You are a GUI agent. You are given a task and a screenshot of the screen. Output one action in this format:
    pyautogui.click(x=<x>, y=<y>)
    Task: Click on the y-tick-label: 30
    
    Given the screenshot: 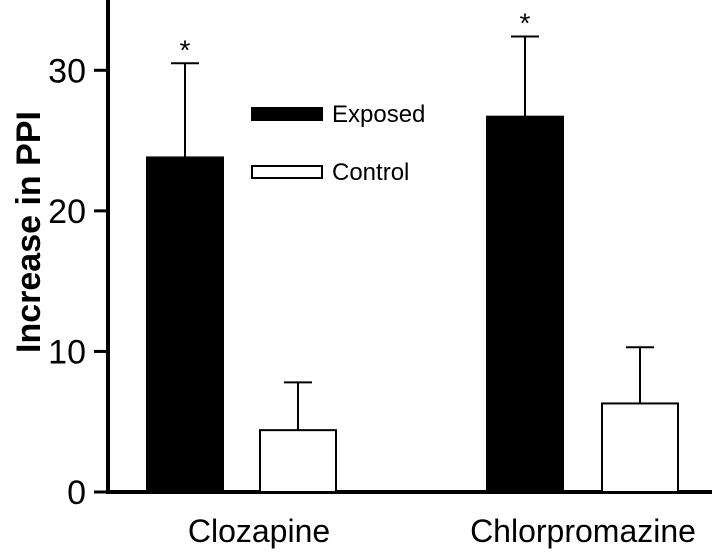 What is the action you would take?
    pyautogui.click(x=67, y=71)
    